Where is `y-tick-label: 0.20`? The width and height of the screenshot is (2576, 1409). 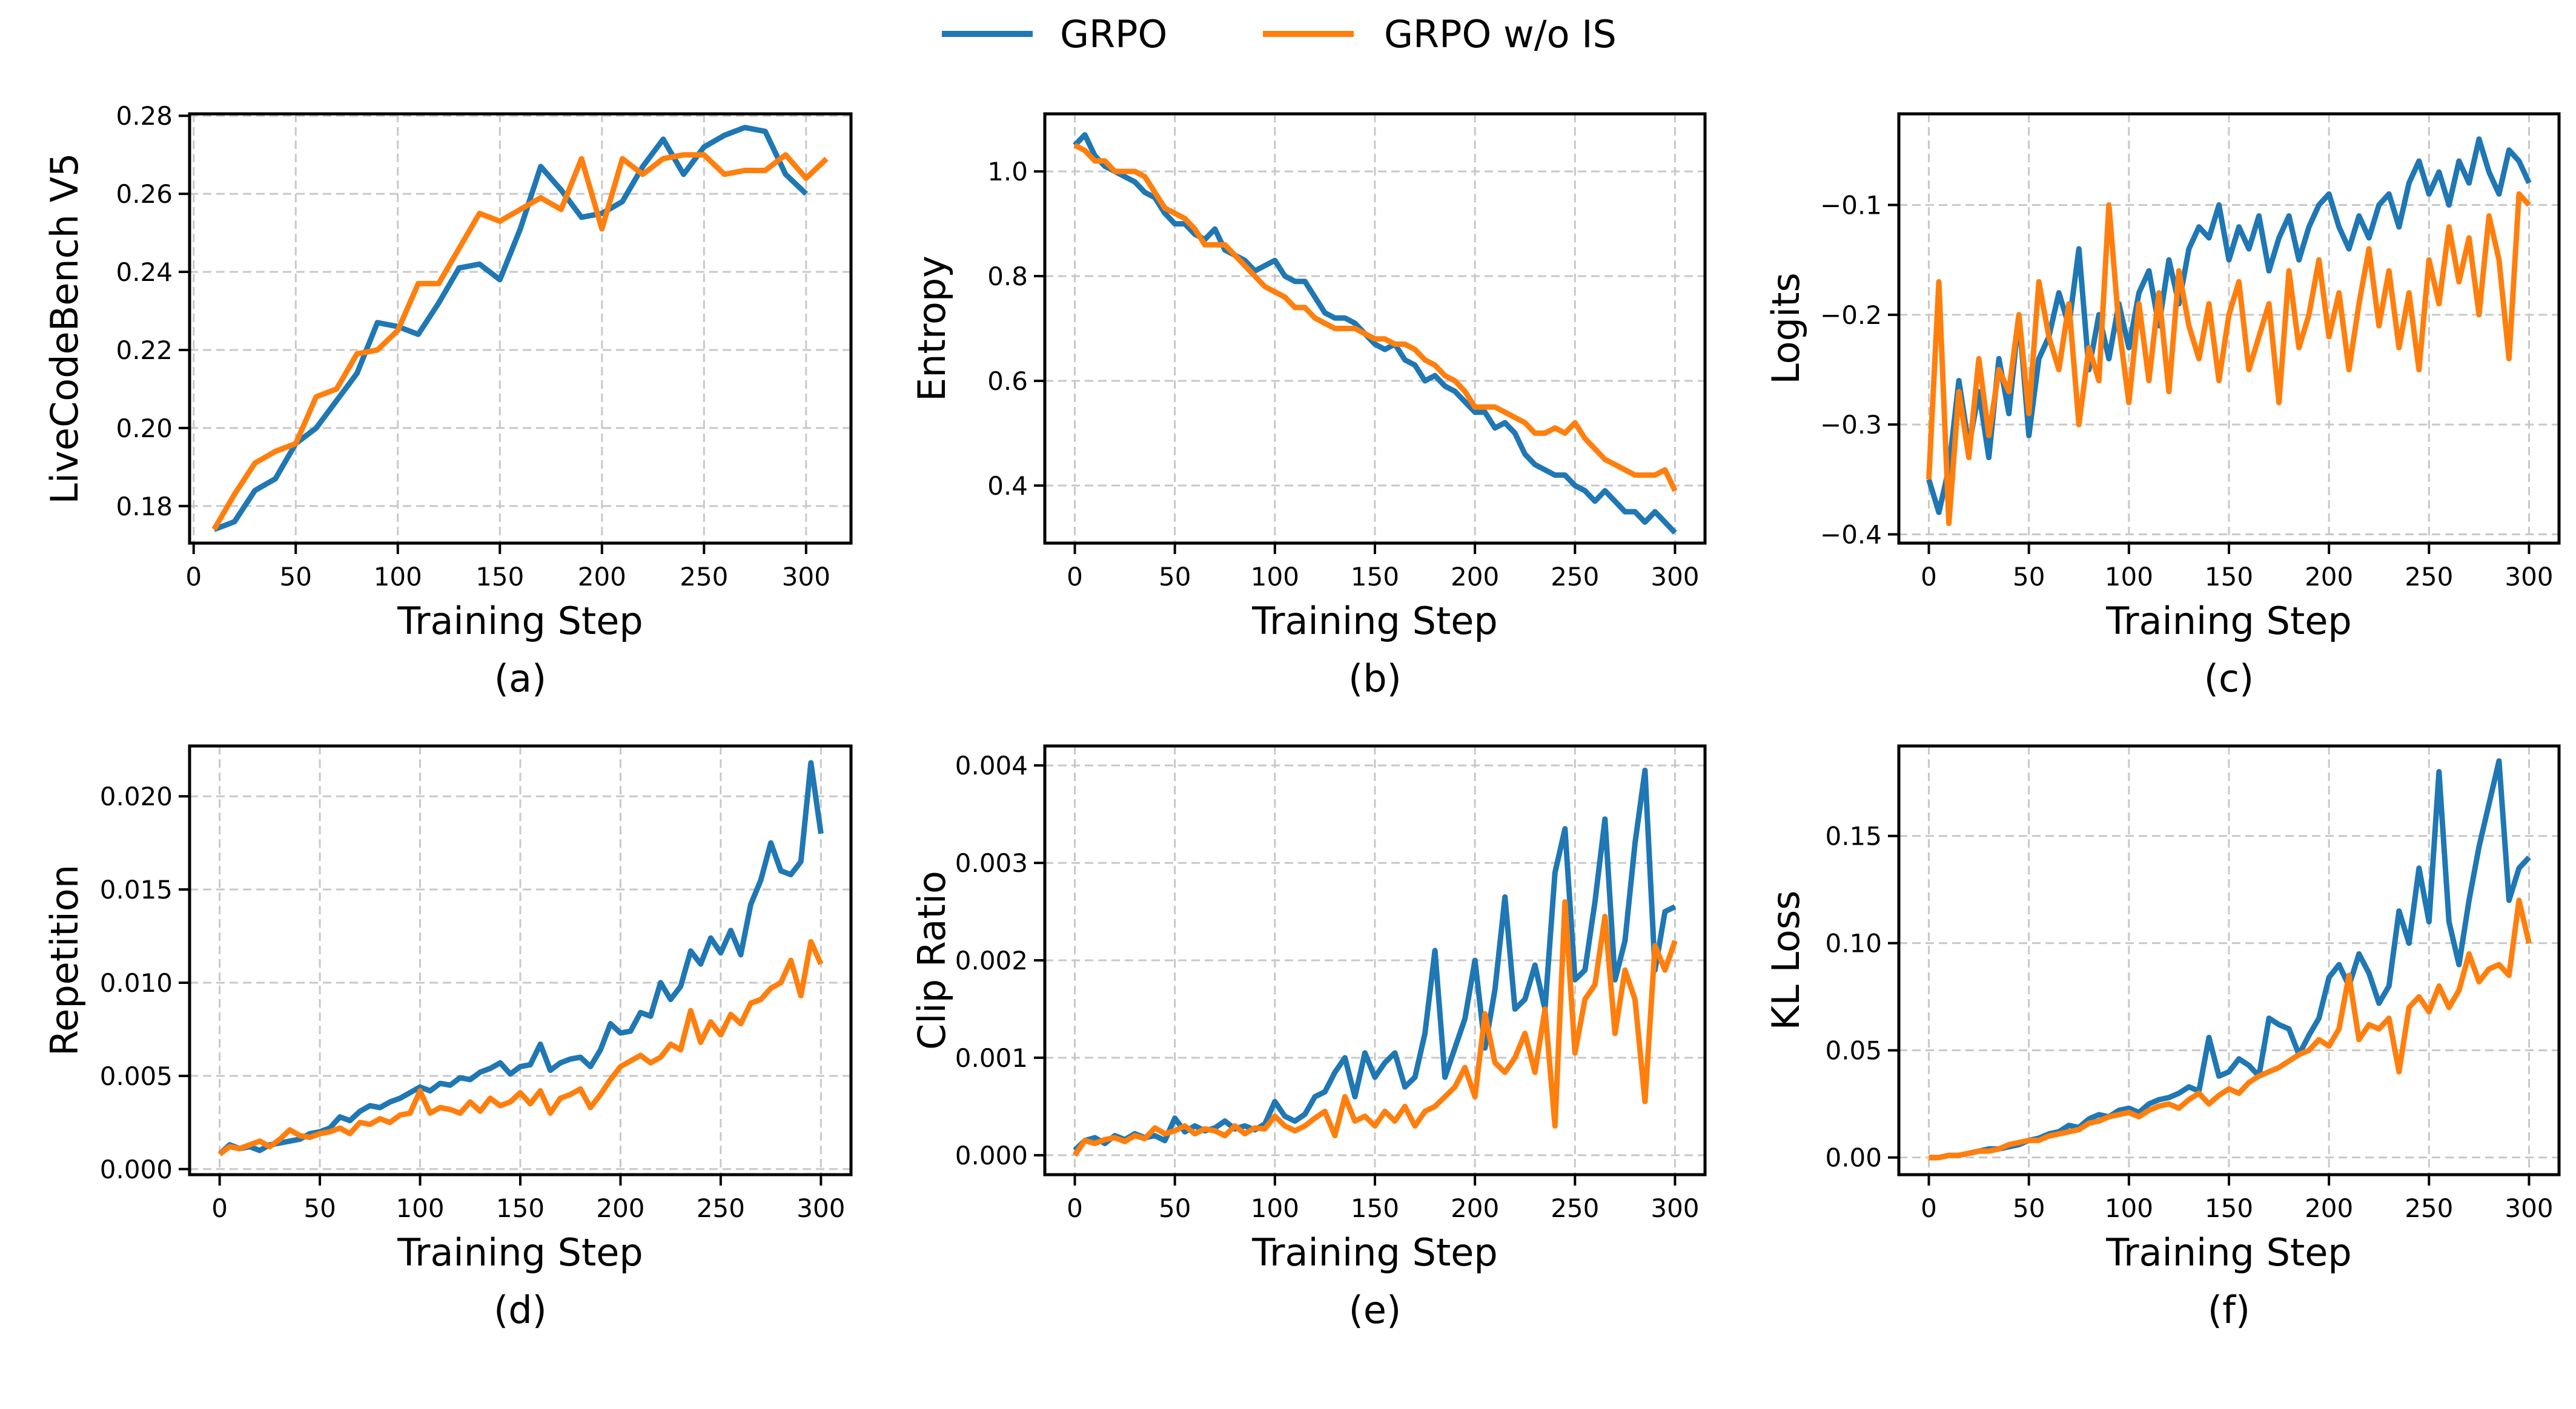
y-tick-label: 0.20 is located at coordinates (144, 428).